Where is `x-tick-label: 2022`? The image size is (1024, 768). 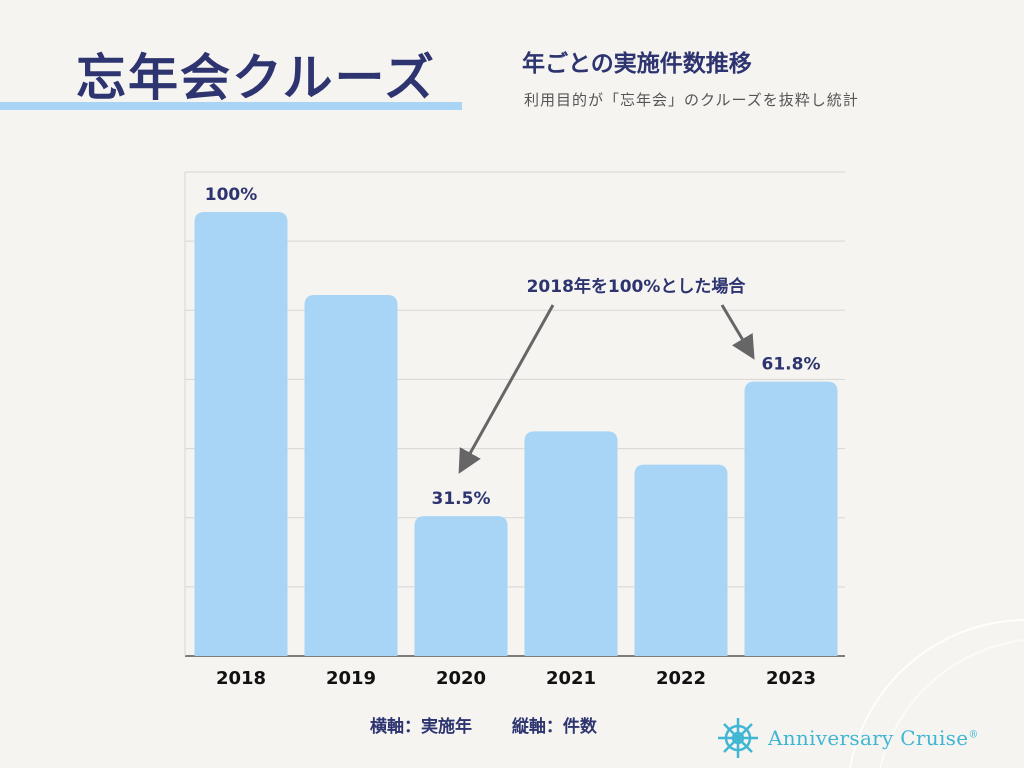 x-tick-label: 2022 is located at coordinates (681, 678).